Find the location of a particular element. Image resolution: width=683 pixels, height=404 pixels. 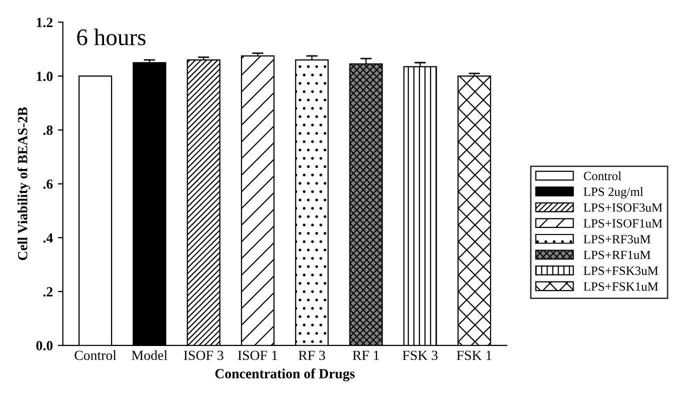

x-tick-label: ISOF 1 is located at coordinates (258, 355).